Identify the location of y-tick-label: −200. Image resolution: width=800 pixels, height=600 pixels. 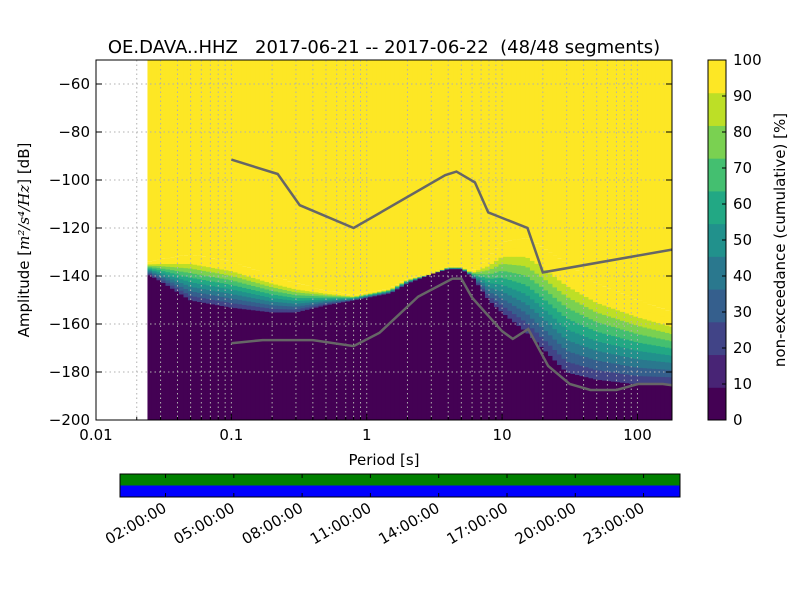
(69, 420).